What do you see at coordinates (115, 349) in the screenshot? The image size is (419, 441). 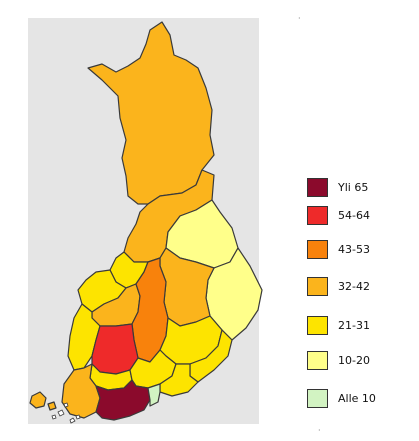 I see `region-pirkanmaa` at bounding box center [115, 349].